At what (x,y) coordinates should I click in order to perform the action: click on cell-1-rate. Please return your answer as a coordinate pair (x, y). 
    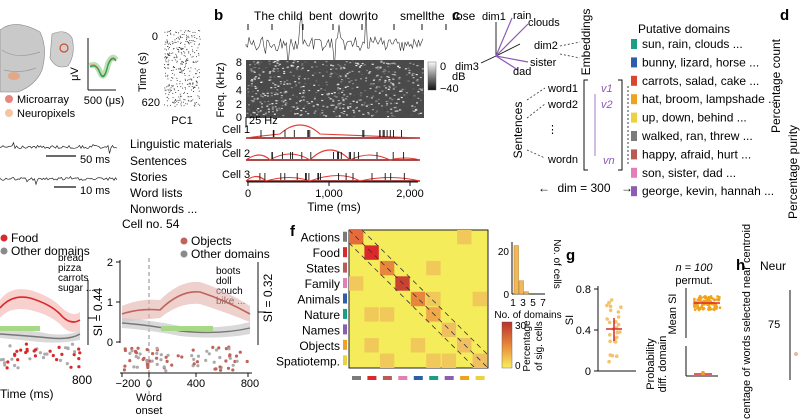
    Looking at the image, I should click on (333, 131).